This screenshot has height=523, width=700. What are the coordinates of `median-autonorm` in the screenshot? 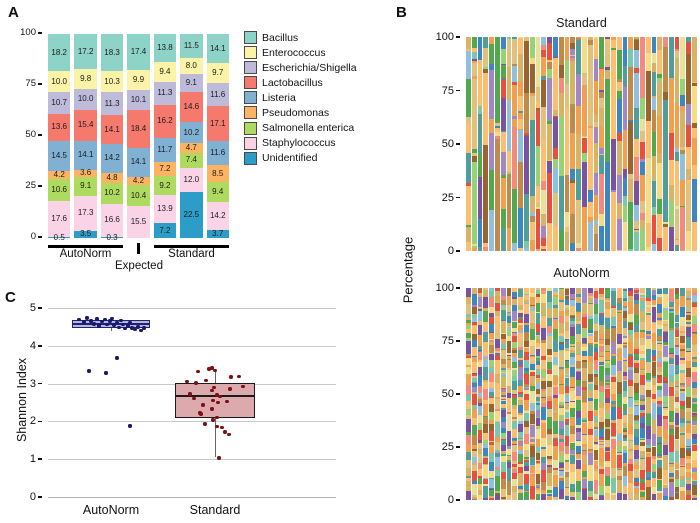 It's located at (111, 324).